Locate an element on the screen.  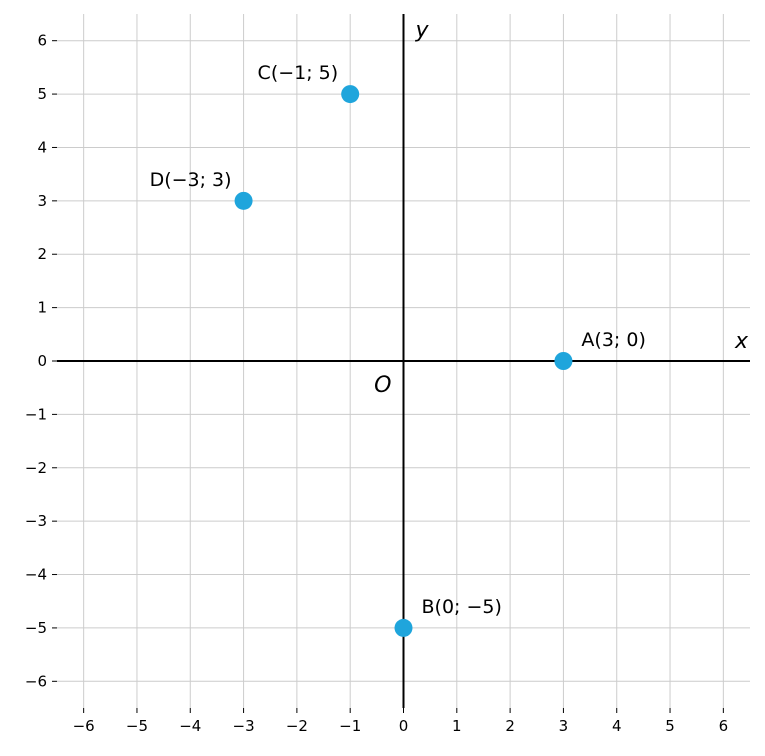
point-d is located at coordinates (243, 200).